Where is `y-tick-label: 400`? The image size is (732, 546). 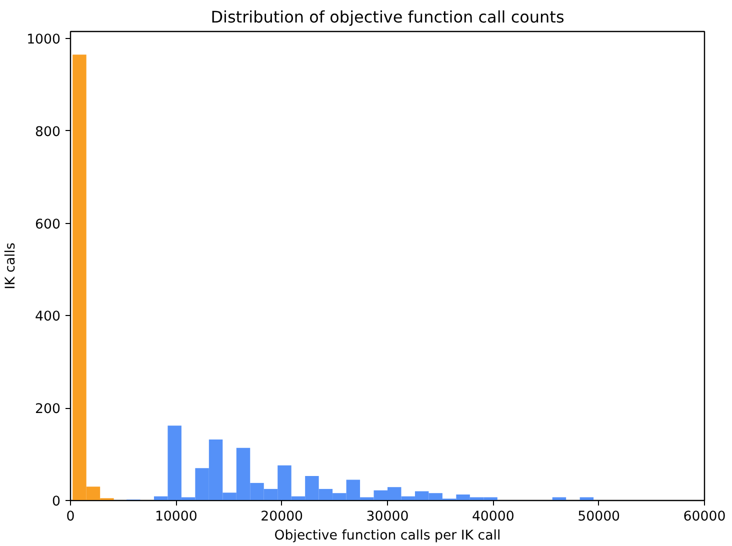
y-tick-label: 400 is located at coordinates (48, 317).